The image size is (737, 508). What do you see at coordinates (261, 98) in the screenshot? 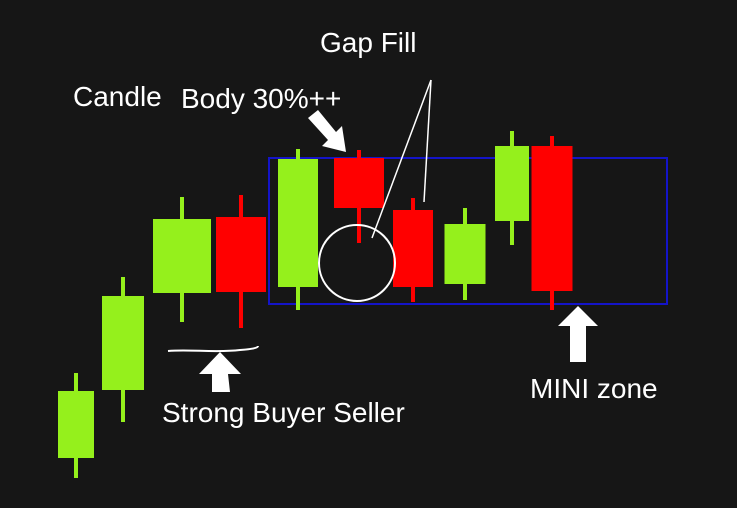
I see `annotation: Body 30%++` at bounding box center [261, 98].